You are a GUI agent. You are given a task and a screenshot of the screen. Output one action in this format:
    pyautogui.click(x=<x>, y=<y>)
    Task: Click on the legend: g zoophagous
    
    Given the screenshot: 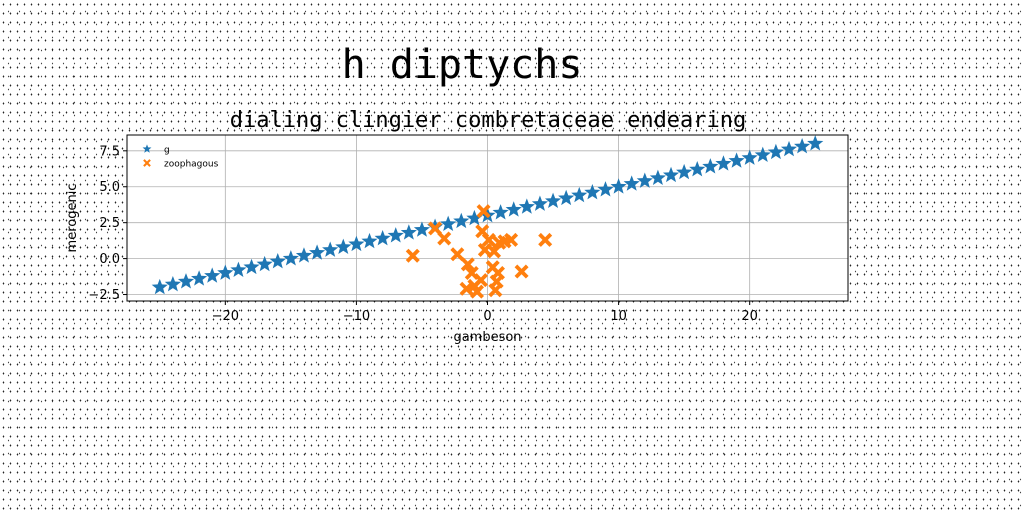 What is the action you would take?
    pyautogui.click(x=180, y=157)
    